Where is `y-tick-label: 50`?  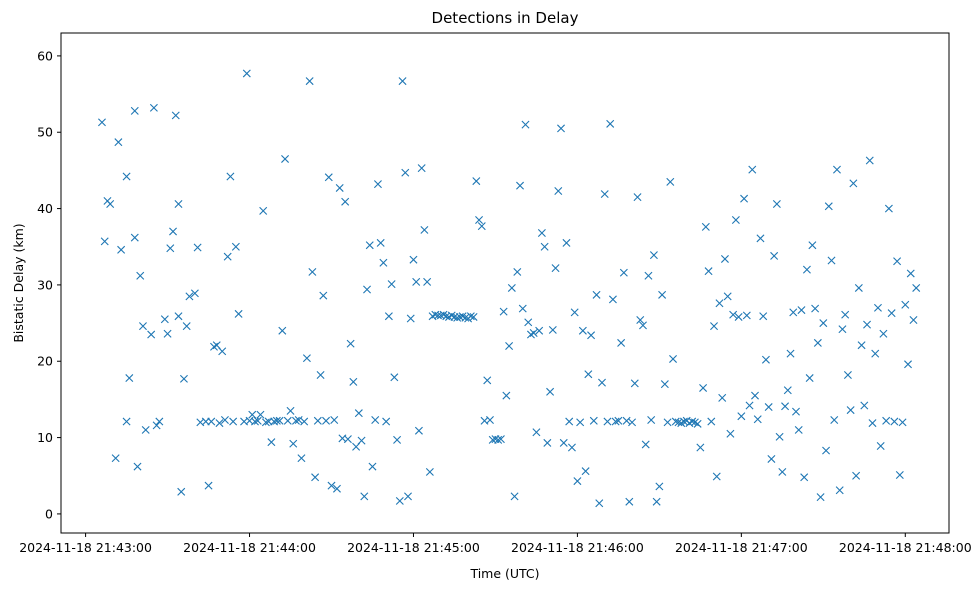
y-tick-label: 50 is located at coordinates (45, 132).